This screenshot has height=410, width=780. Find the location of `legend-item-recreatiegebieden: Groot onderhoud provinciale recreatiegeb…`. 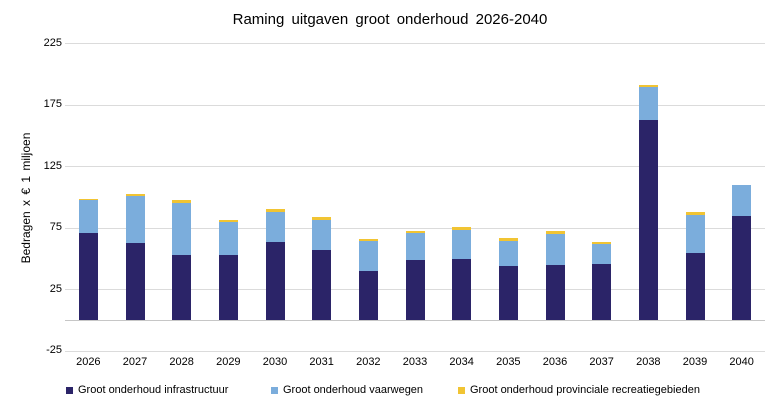

legend-item-recreatiegebieden: Groot onderhoud provinciale recreatiegeb… is located at coordinates (579, 390).